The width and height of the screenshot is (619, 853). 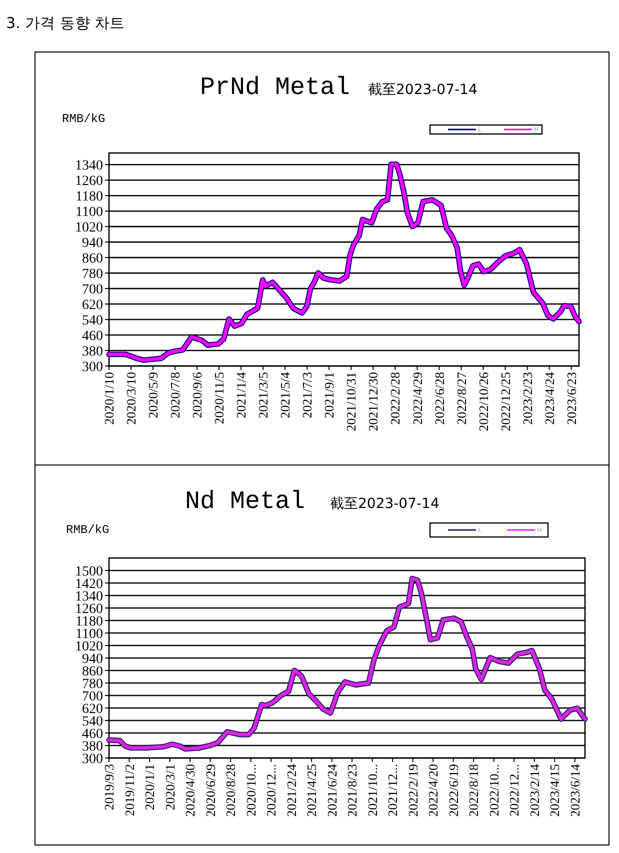 I want to click on x-tick-label: 2021/6/24, so click(x=332, y=790).